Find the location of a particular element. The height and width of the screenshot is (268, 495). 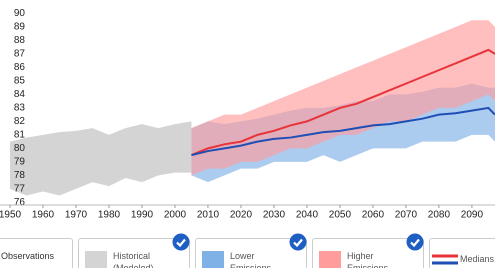

x-tick-label: 1980 is located at coordinates (109, 215).